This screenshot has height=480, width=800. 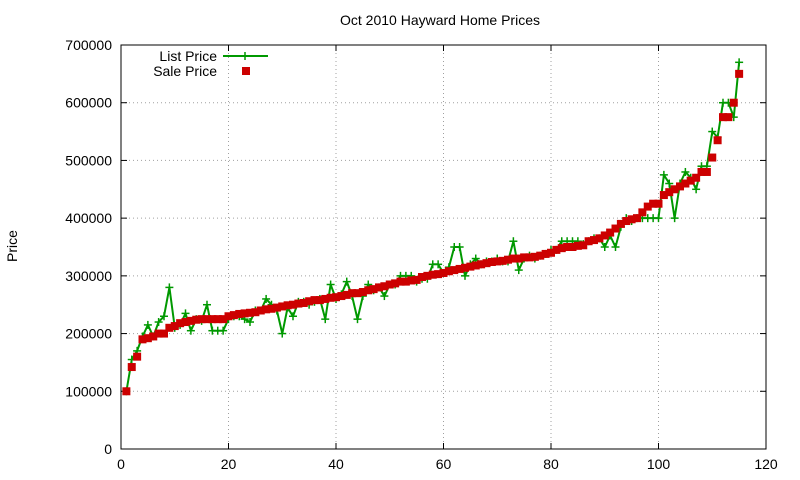 I want to click on y-tick-label: 500000, so click(x=88, y=160).